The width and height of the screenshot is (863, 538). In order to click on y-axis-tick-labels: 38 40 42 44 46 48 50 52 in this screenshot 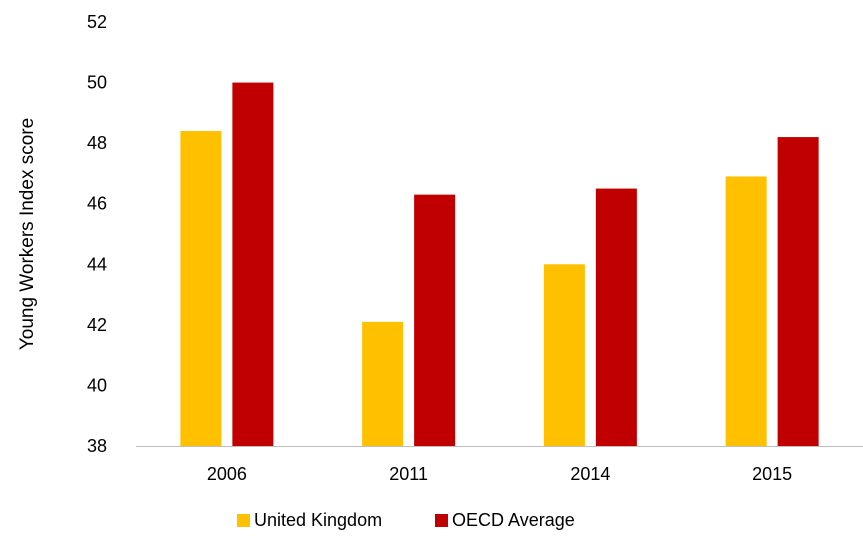, I will do `click(97, 234)`.